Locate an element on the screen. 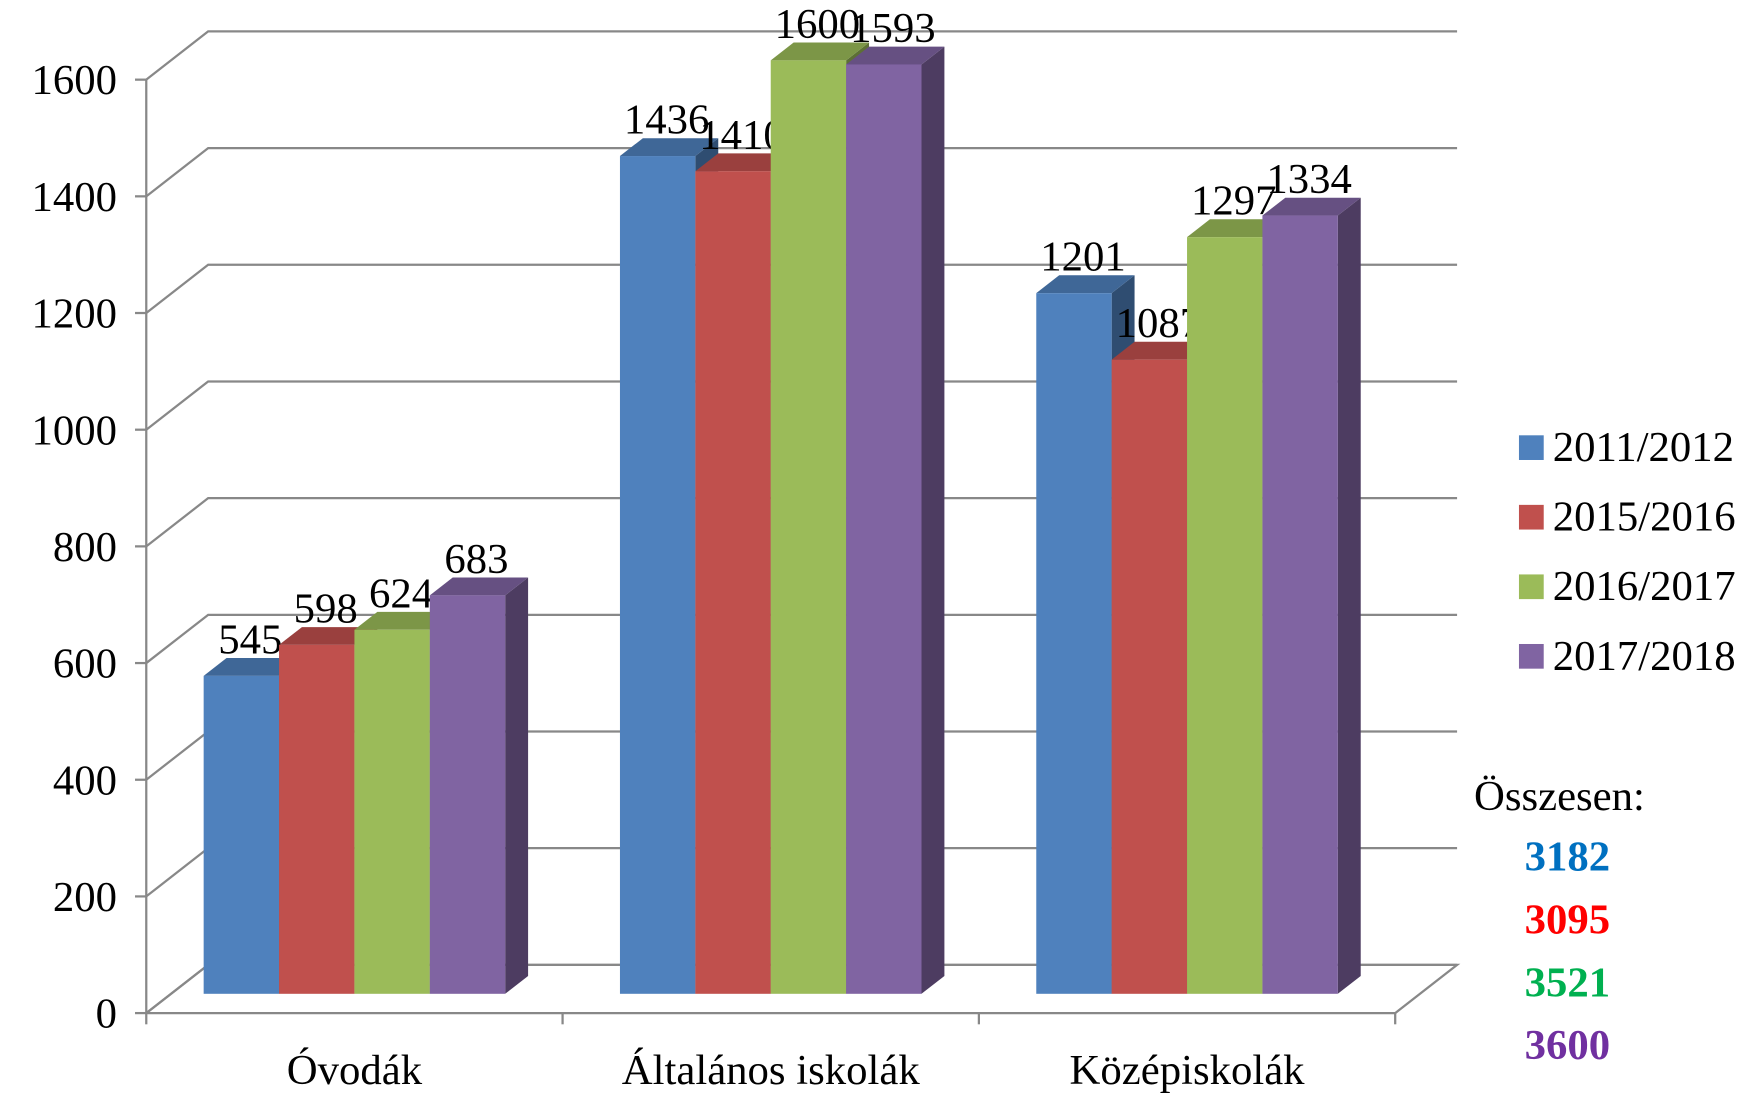  data-label: 545 is located at coordinates (250, 639).